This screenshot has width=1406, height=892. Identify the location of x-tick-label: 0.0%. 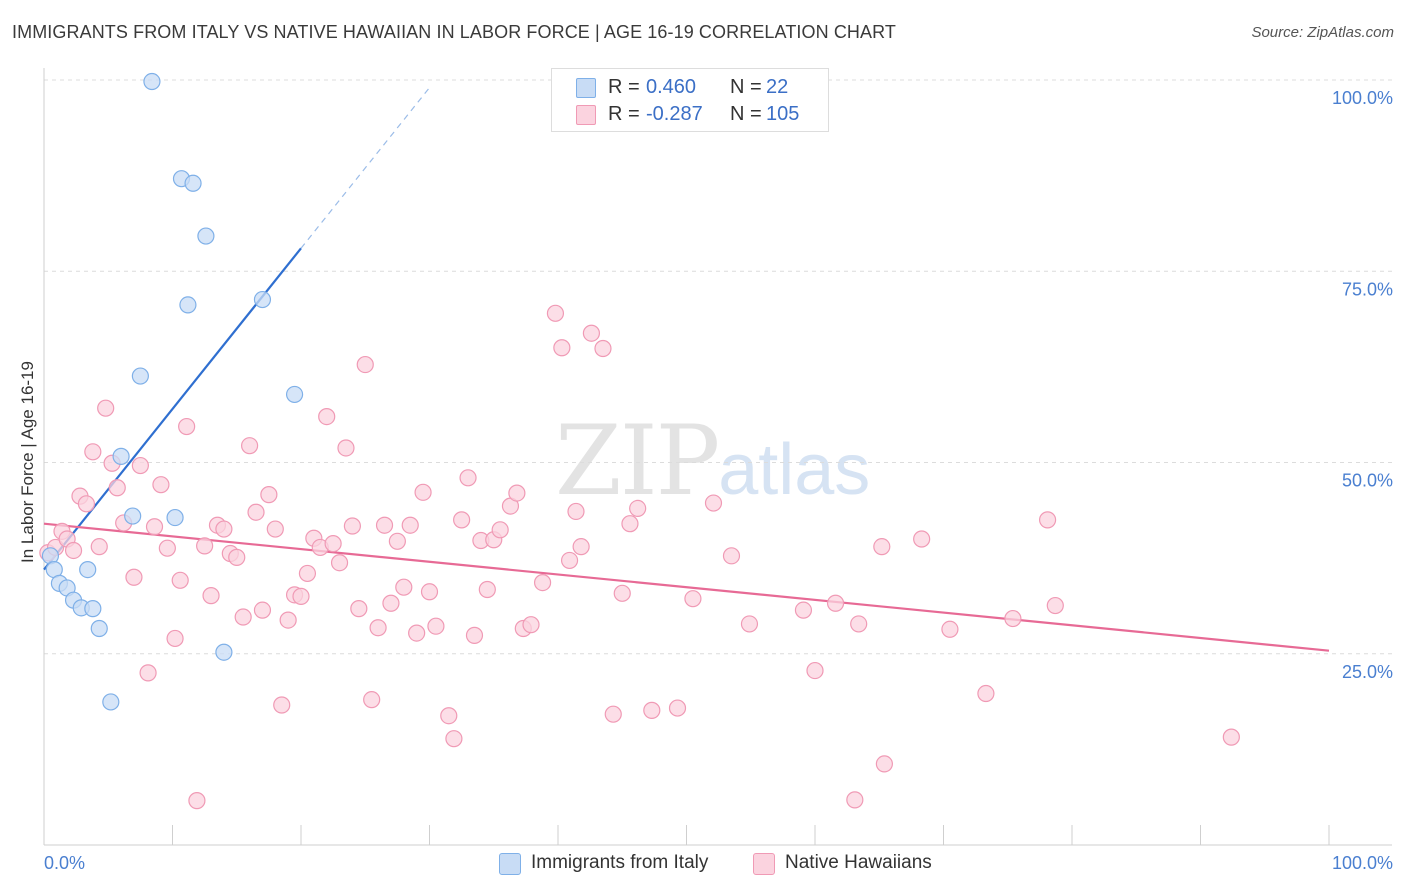
(64, 863).